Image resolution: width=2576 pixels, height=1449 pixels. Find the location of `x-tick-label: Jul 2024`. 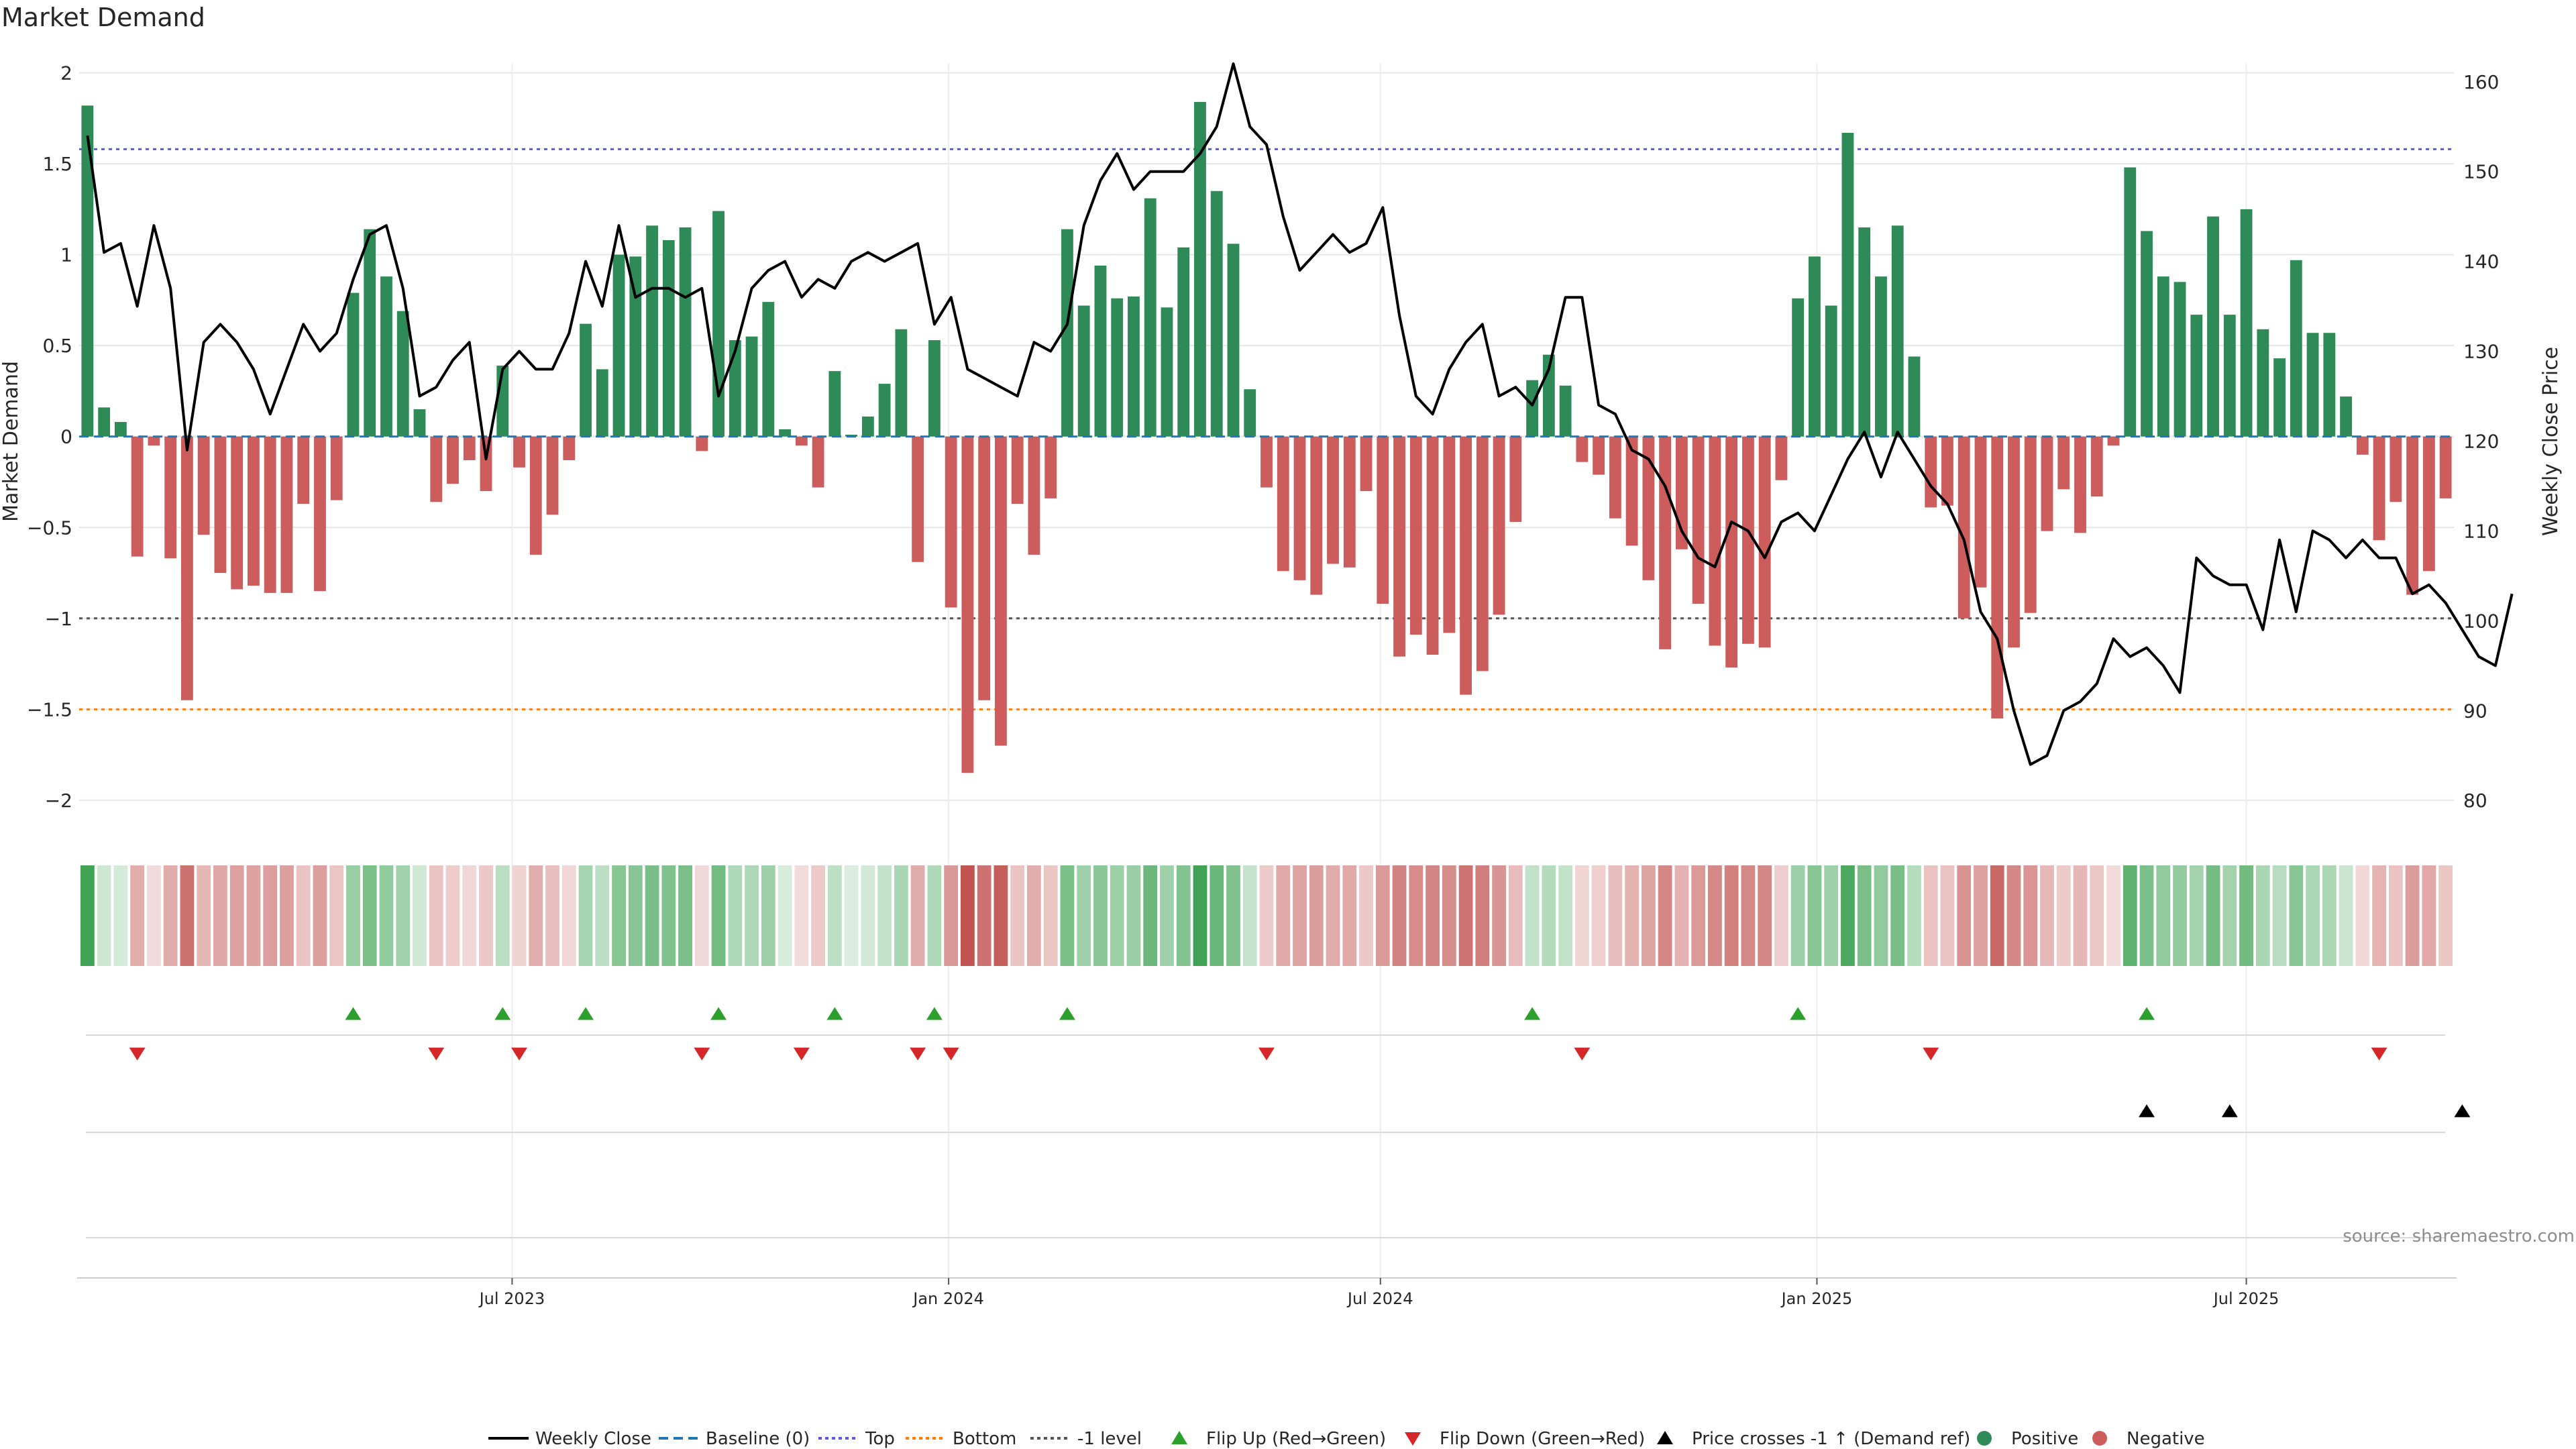

x-tick-label: Jul 2024 is located at coordinates (1379, 1298).